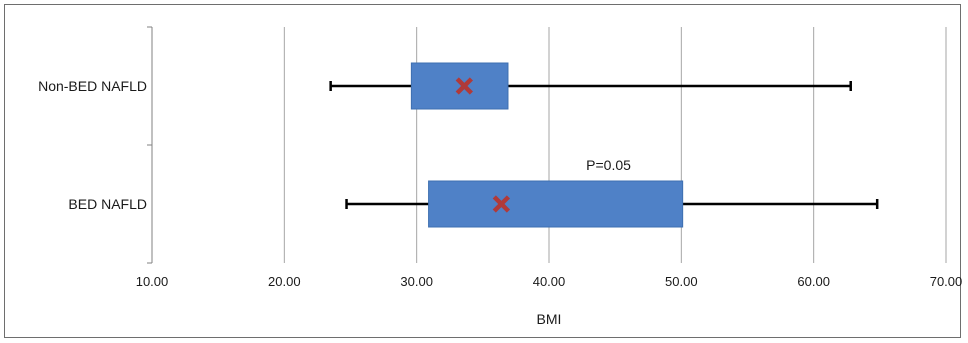  What do you see at coordinates (608, 165) in the screenshot?
I see `p-value-annotation: P=0.05` at bounding box center [608, 165].